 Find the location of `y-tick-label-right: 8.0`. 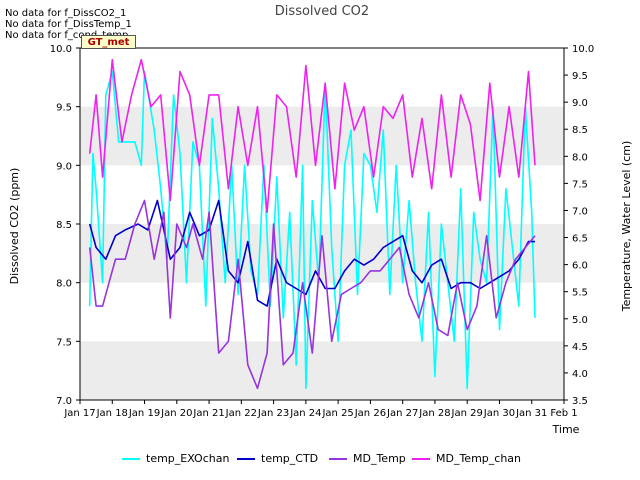

y-tick-label-right: 8.0 is located at coordinates (580, 157).